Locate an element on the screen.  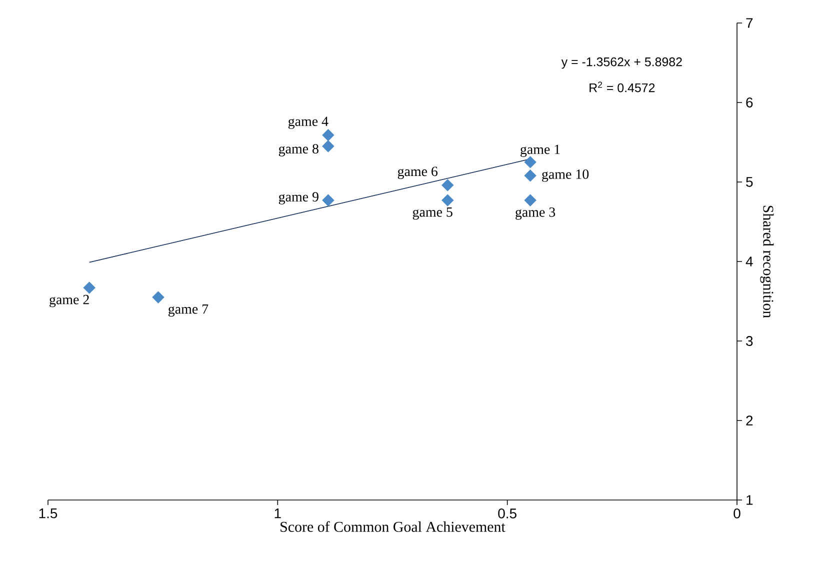
annotation: game 6 is located at coordinates (418, 172).